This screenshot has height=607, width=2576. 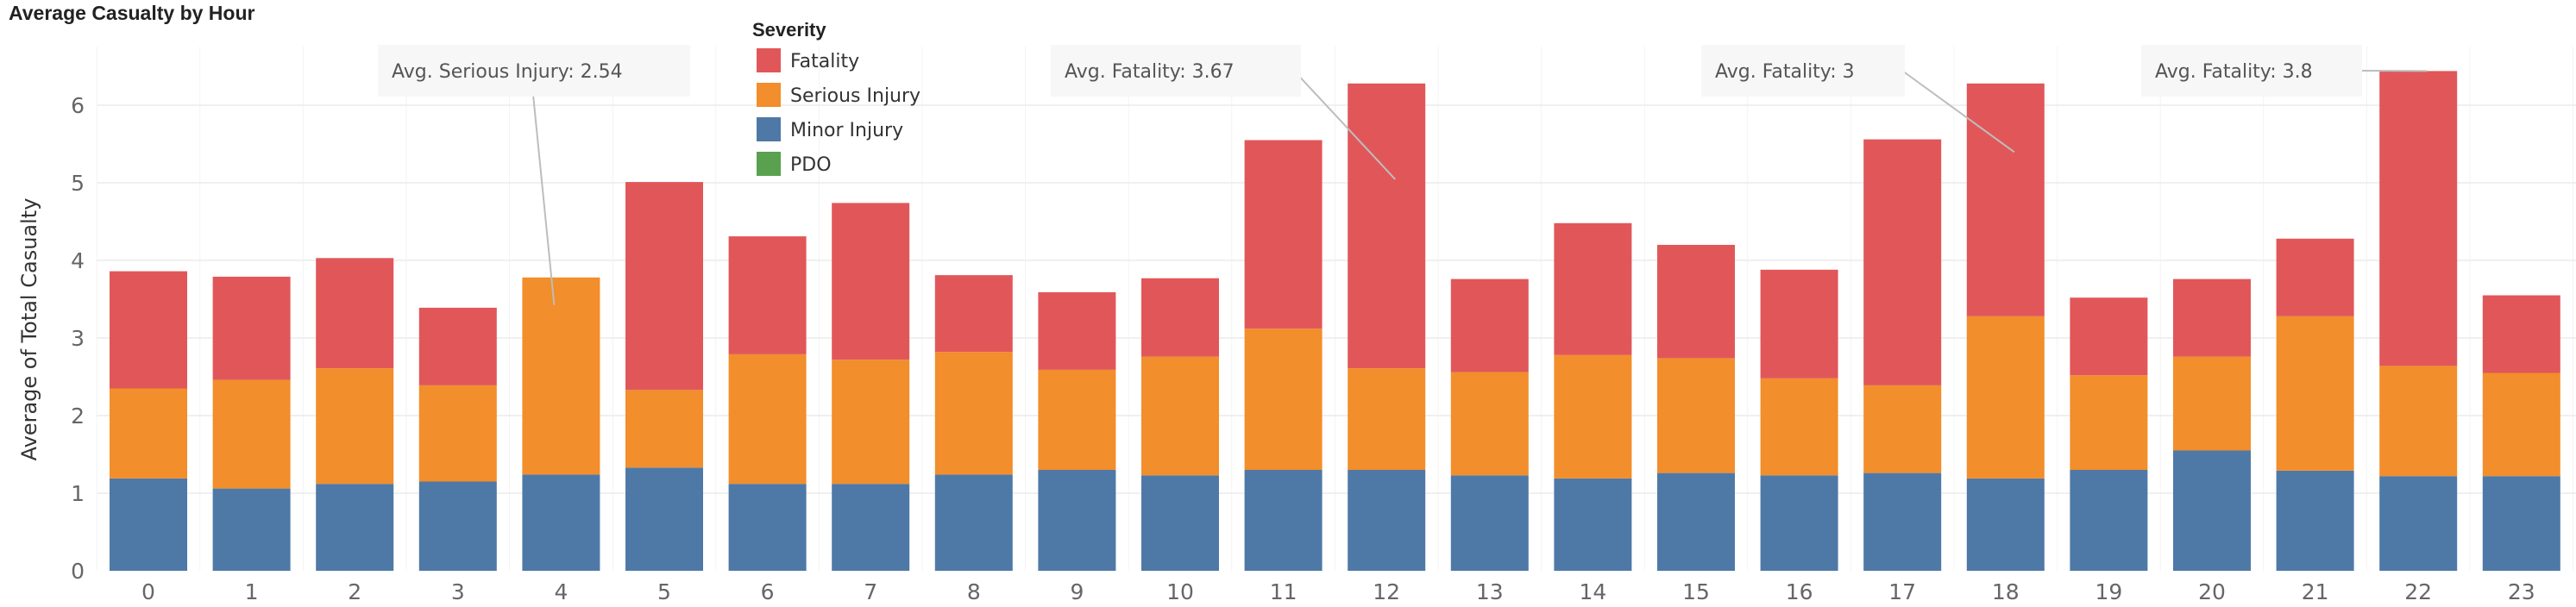 What do you see at coordinates (148, 591) in the screenshot?
I see `x-tick-label: 0` at bounding box center [148, 591].